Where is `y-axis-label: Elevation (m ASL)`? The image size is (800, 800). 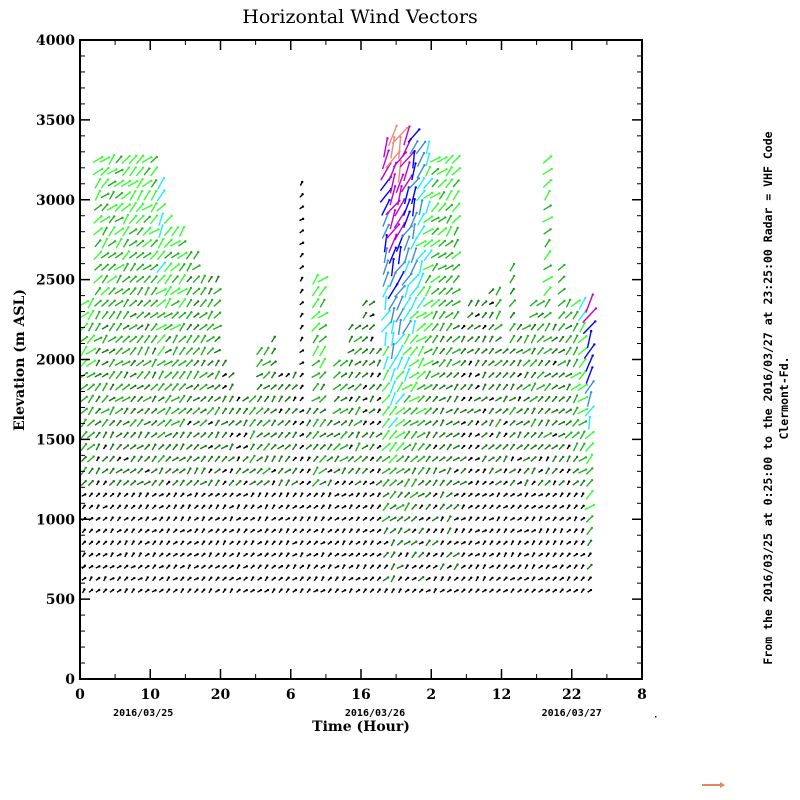
y-axis-label: Elevation (m ASL) is located at coordinates (20, 360).